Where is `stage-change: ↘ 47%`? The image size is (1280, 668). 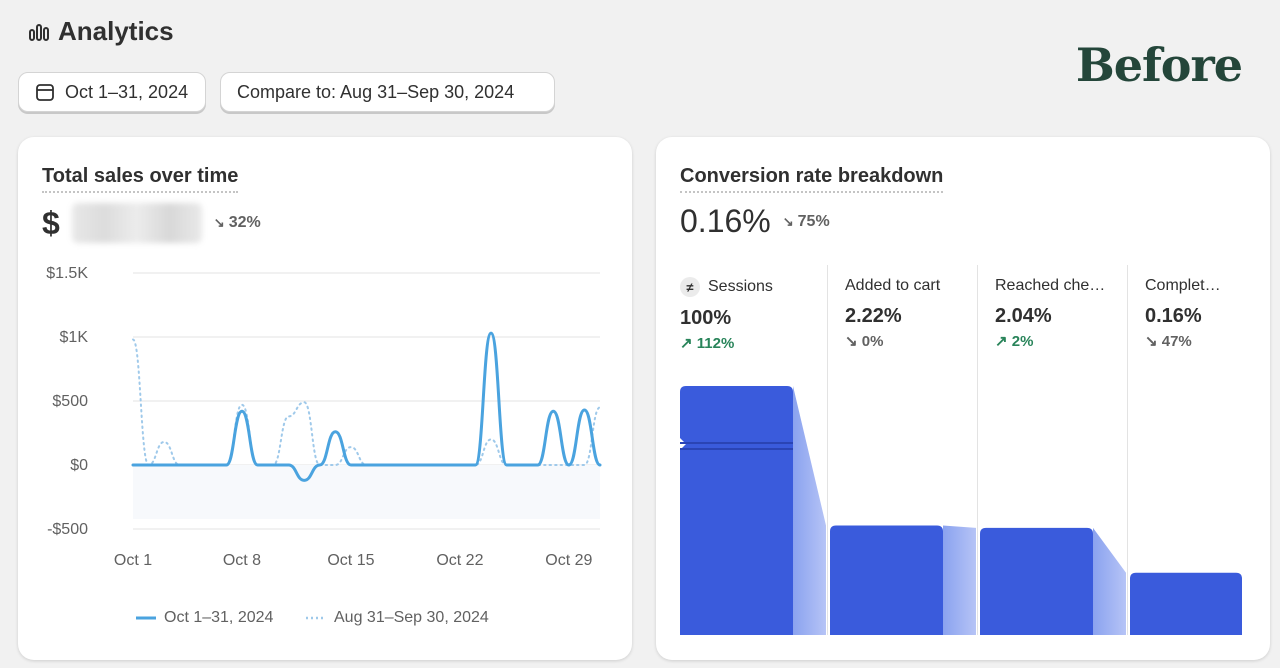 stage-change: ↘ 47% is located at coordinates (1195, 341).